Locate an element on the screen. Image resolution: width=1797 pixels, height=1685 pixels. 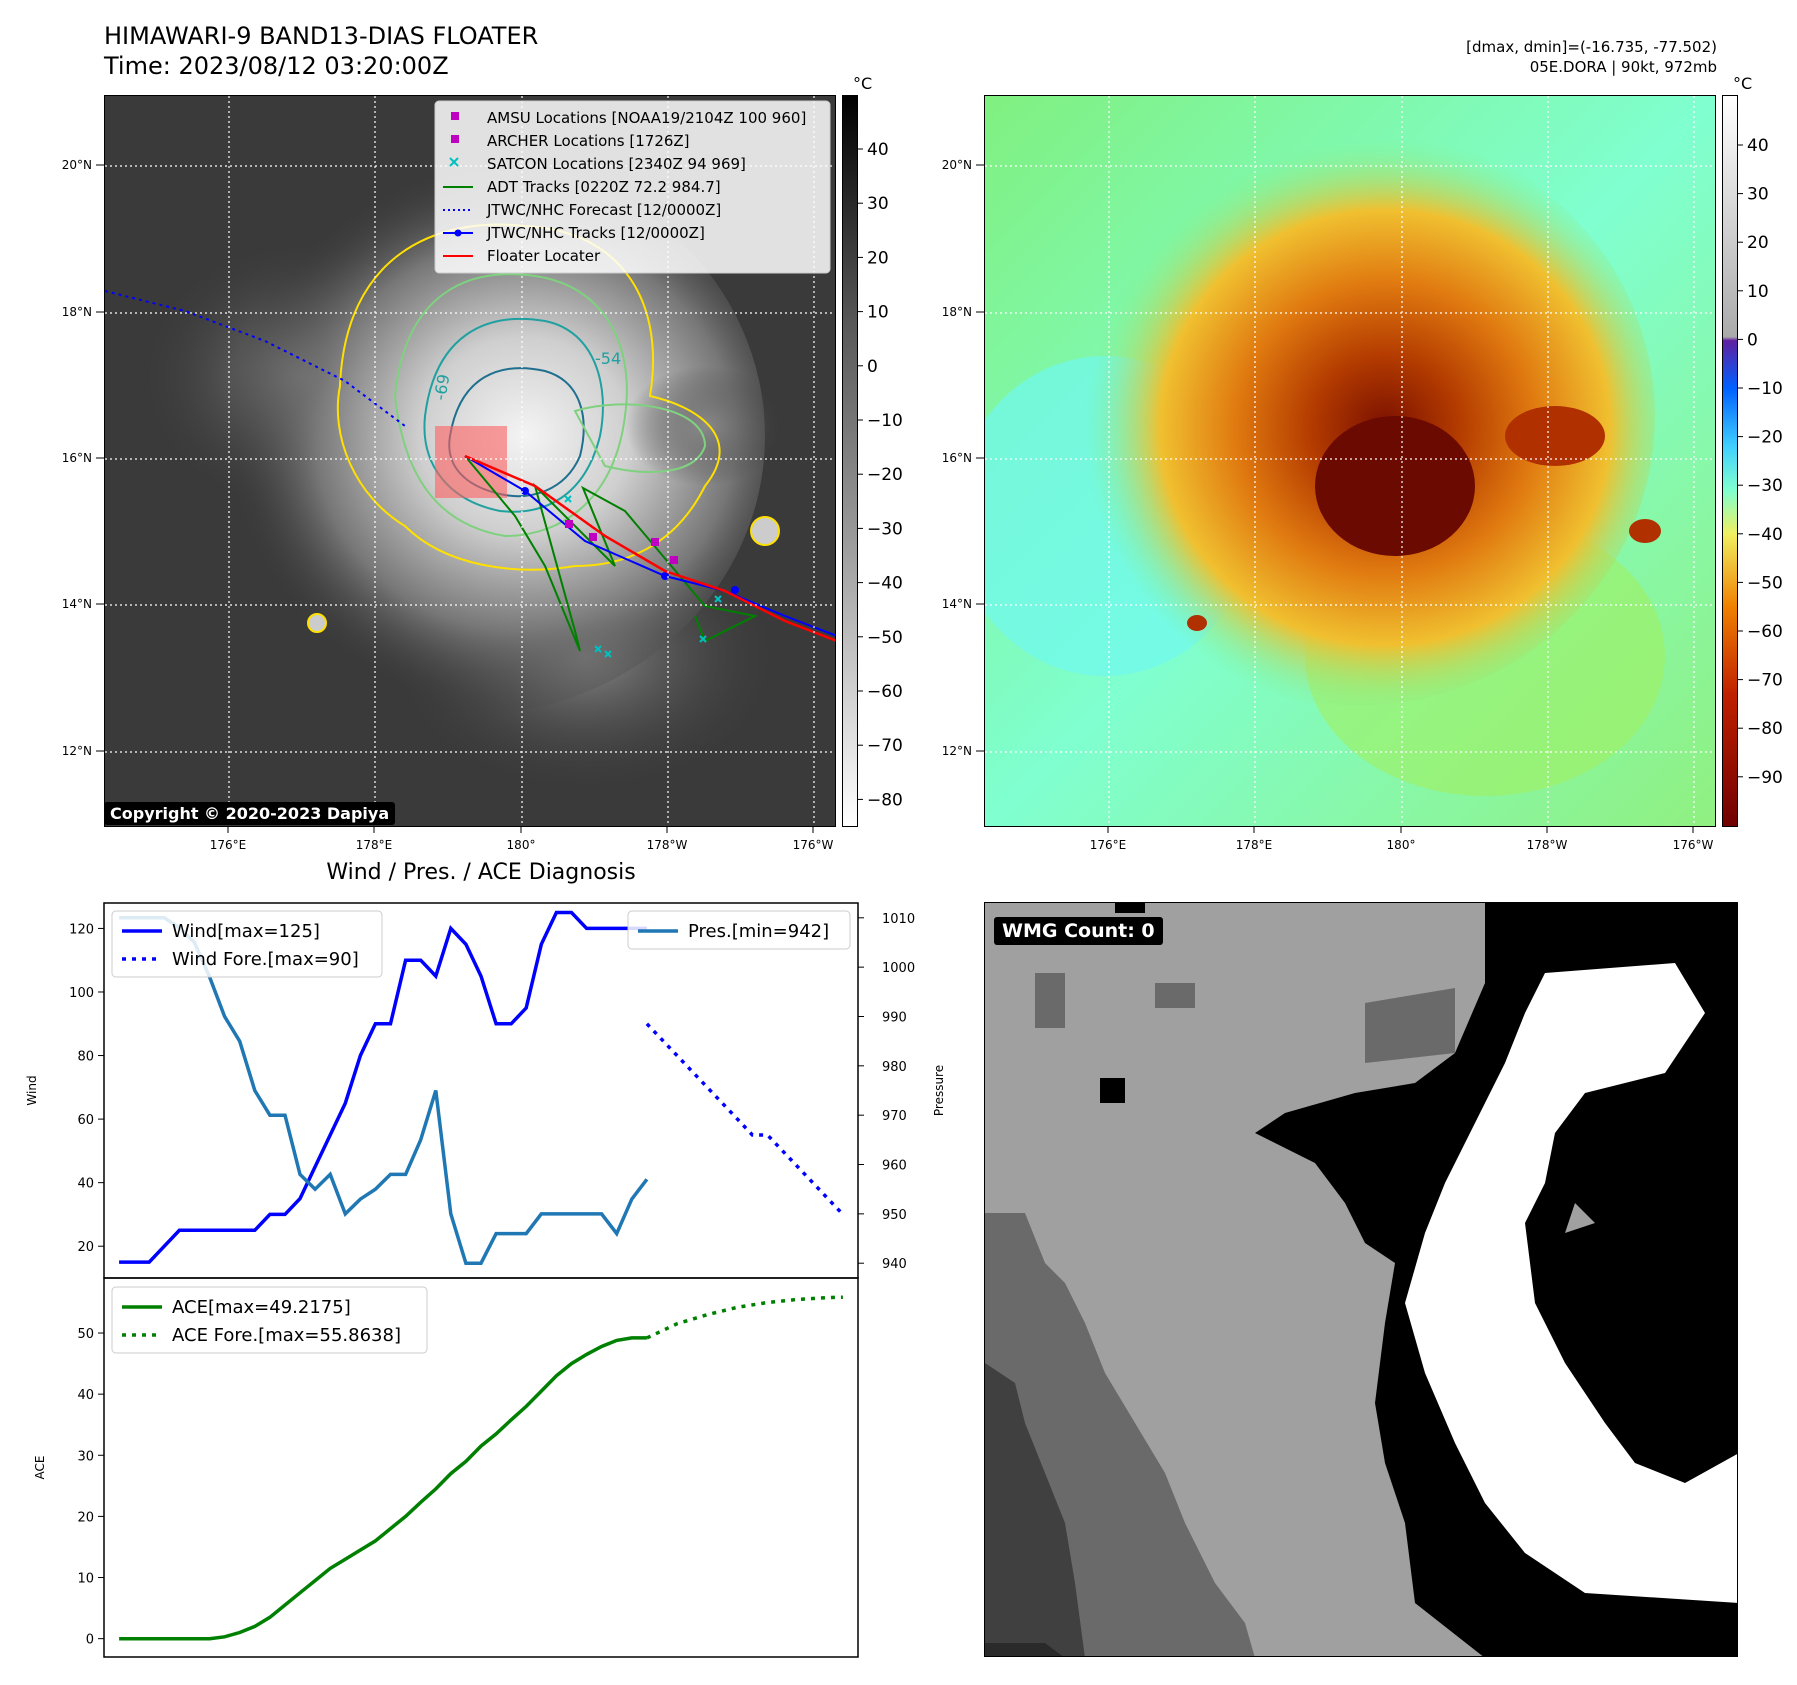
color-colorbar-ticks: 40 30 20 10 0 −10 −20 −30 −40 −50 −60 −70 −80 −90 is located at coordinates (1760, 462).